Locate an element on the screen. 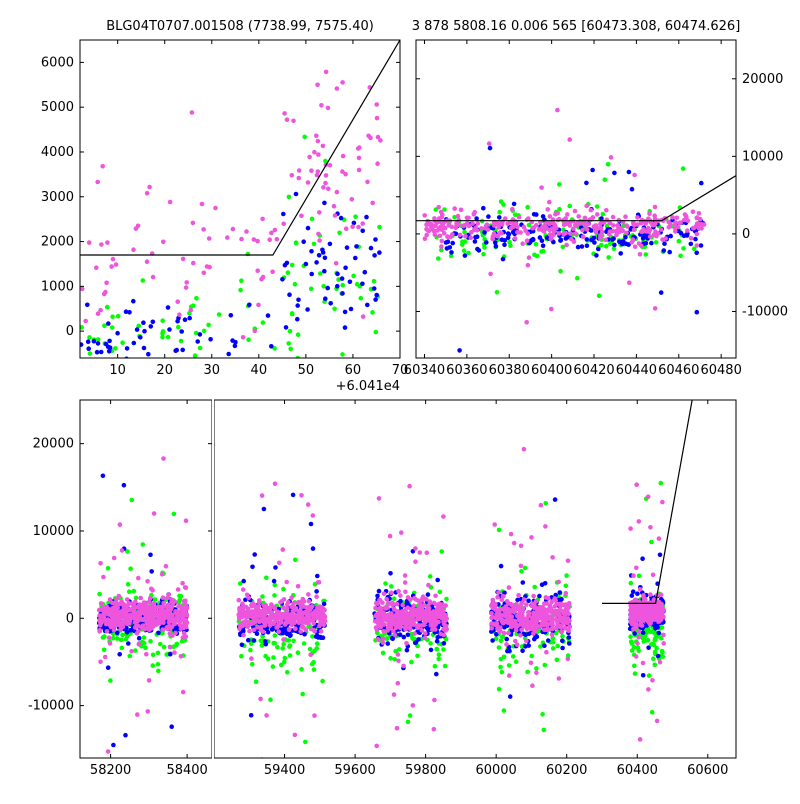 The height and width of the screenshot is (804, 800). plot-area-top-right is located at coordinates (576, 230).